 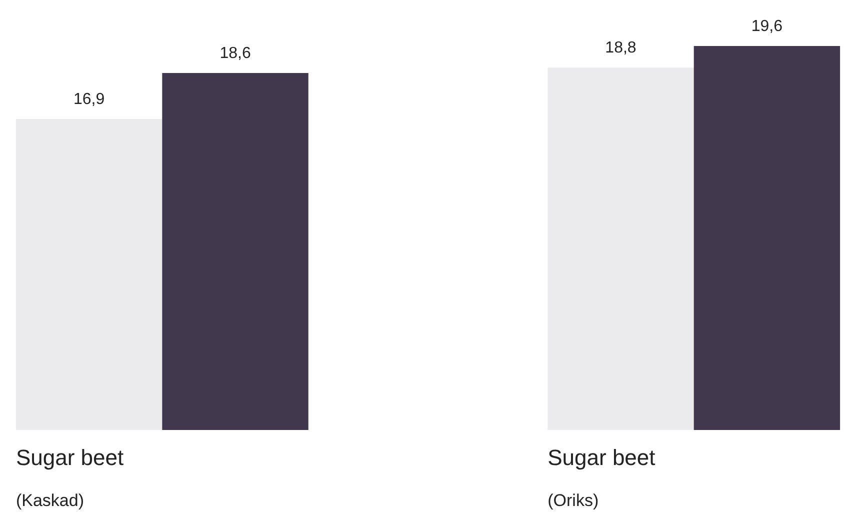 What do you see at coordinates (620, 48) in the screenshot?
I see `data-label: 18,8` at bounding box center [620, 48].